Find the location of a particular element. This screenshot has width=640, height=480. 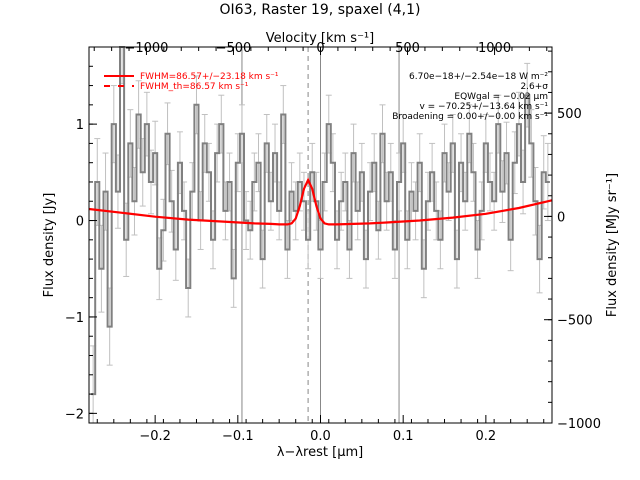

left-tick-label: −2 is located at coordinates (74, 414).